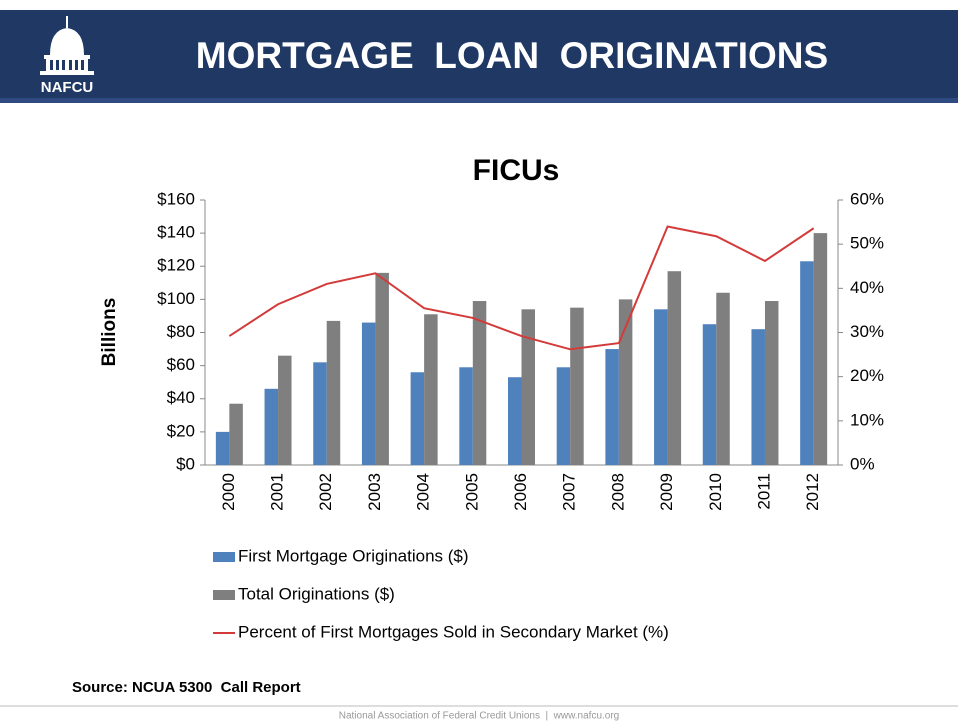 The width and height of the screenshot is (958, 721). I want to click on y-tick-label: $20, so click(181, 430).